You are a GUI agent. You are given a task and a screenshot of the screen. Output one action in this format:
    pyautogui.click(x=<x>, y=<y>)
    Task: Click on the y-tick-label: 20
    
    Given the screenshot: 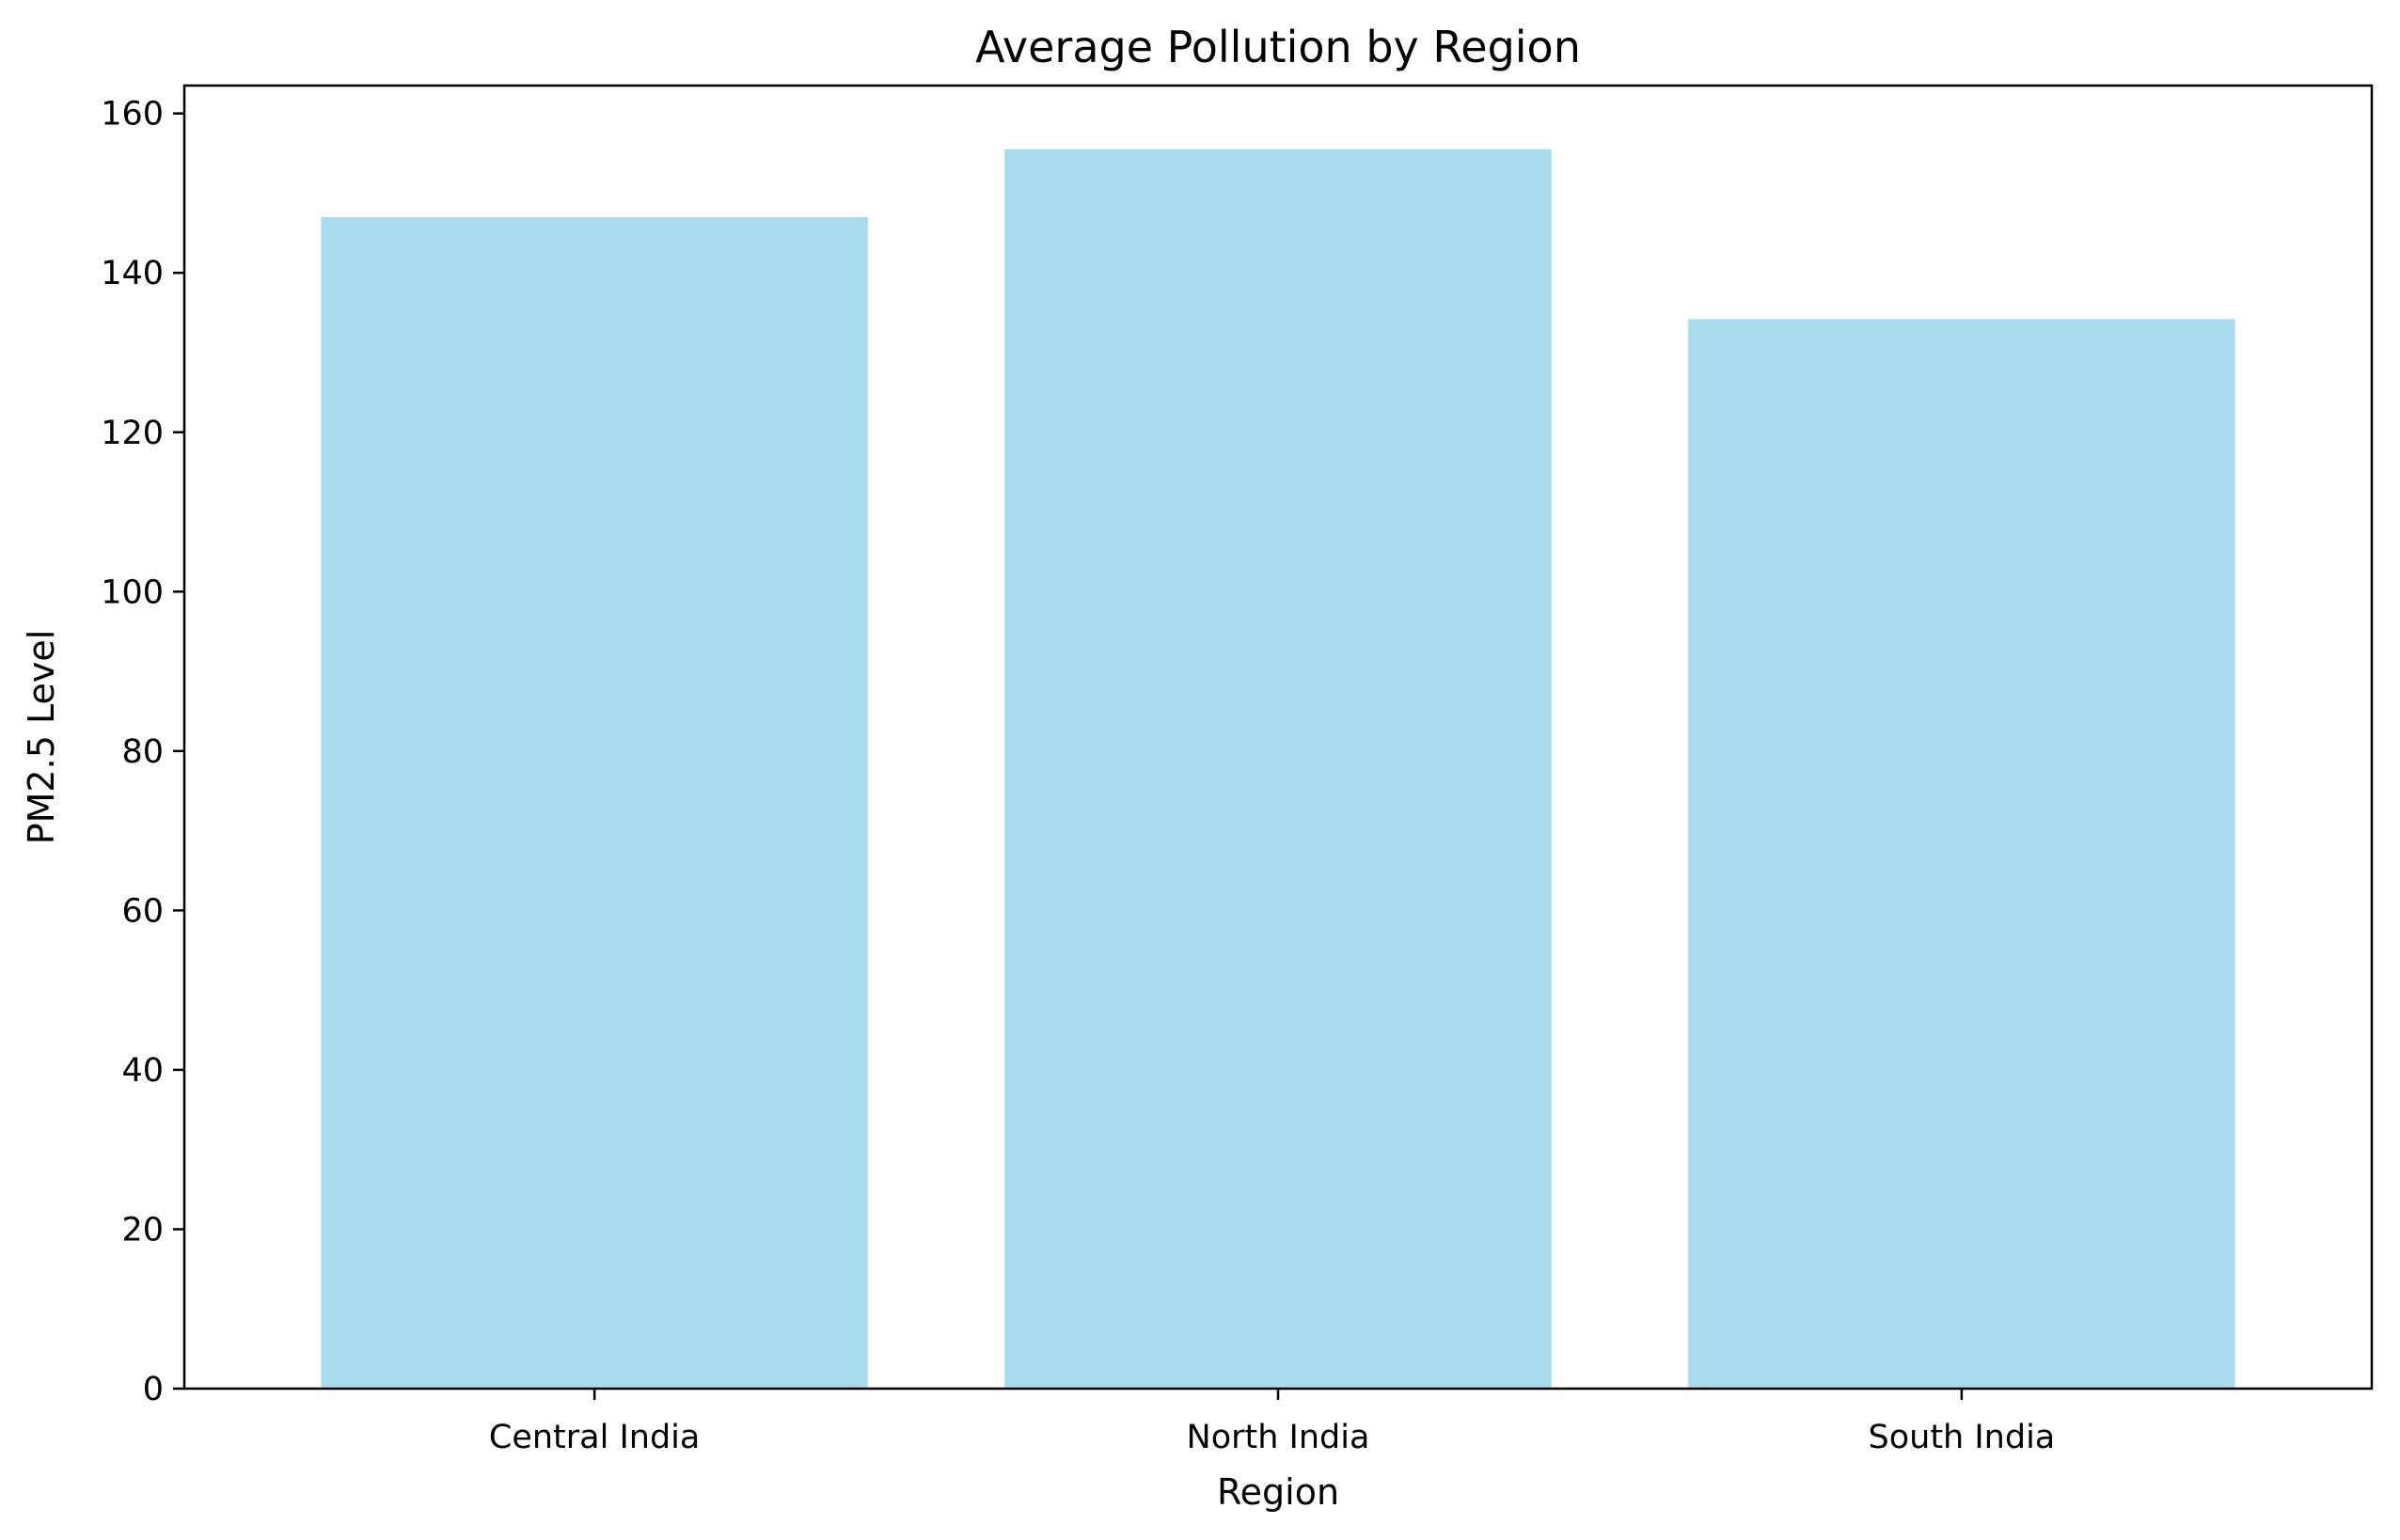 What is the action you would take?
    pyautogui.click(x=142, y=1230)
    